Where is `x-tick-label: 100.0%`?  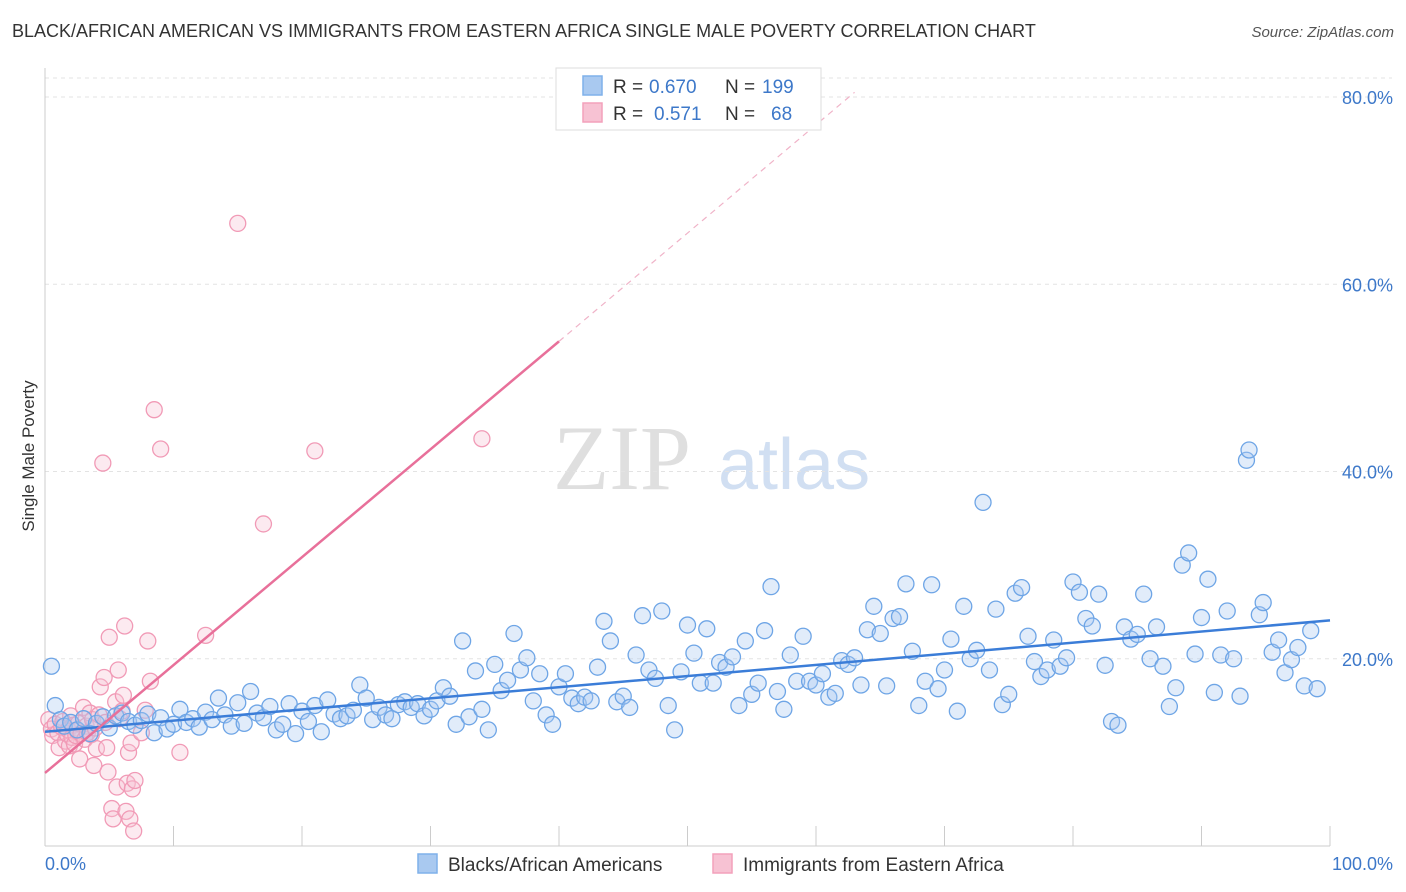 x-tick-label: 100.0% is located at coordinates (1362, 864).